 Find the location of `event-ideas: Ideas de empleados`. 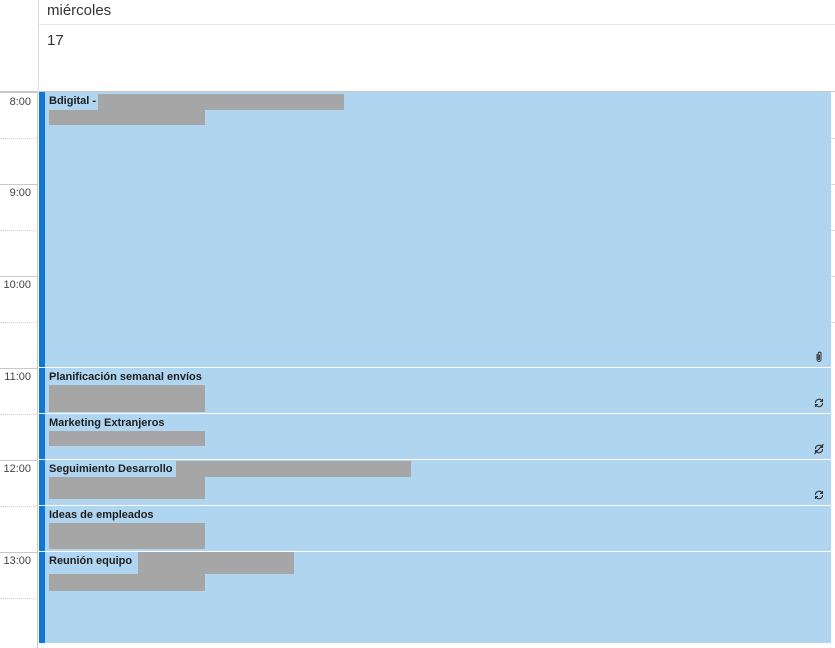

event-ideas: Ideas de empleados is located at coordinates (435, 529).